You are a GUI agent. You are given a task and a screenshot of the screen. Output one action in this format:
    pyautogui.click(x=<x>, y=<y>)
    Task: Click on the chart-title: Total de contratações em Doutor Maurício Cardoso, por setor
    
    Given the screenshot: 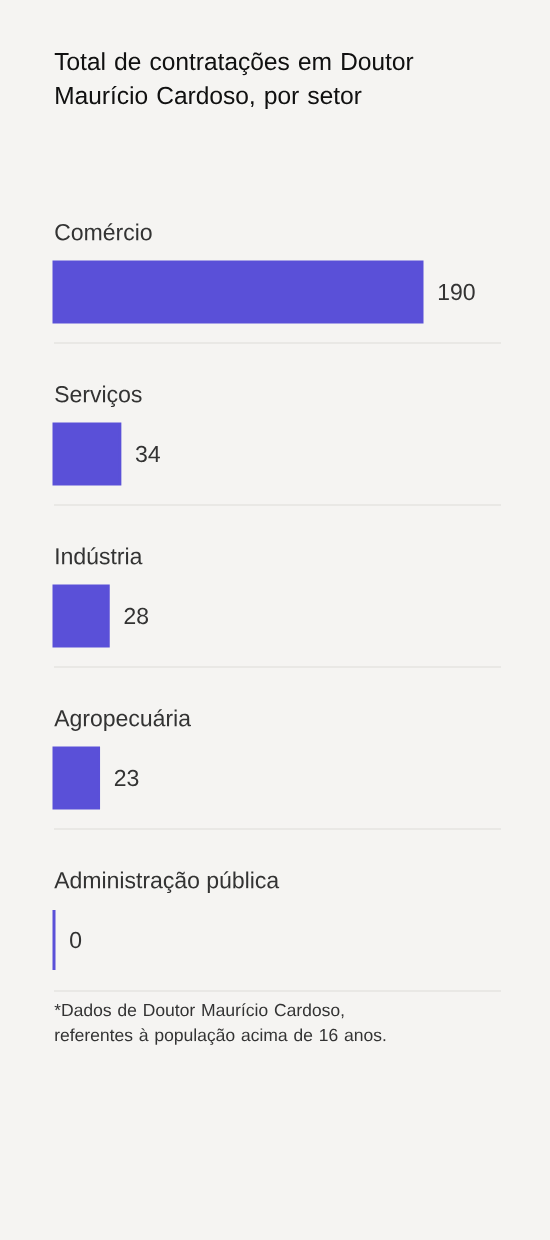 What is the action you would take?
    pyautogui.click(x=234, y=81)
    